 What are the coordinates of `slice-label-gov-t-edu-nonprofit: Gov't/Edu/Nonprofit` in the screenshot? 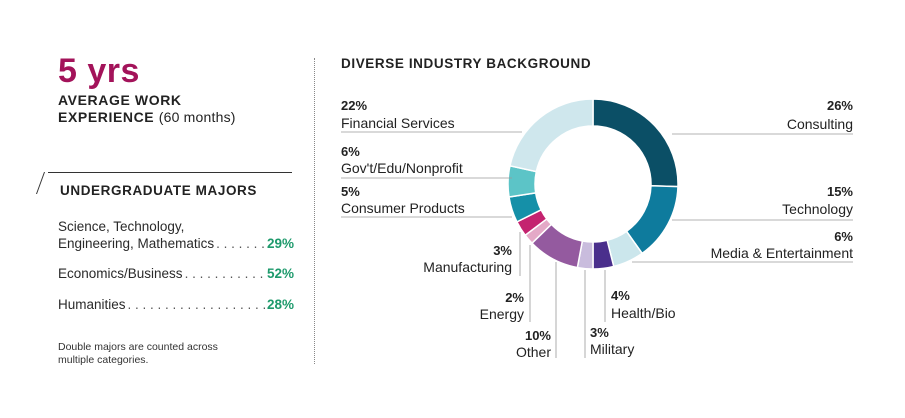 It's located at (402, 168).